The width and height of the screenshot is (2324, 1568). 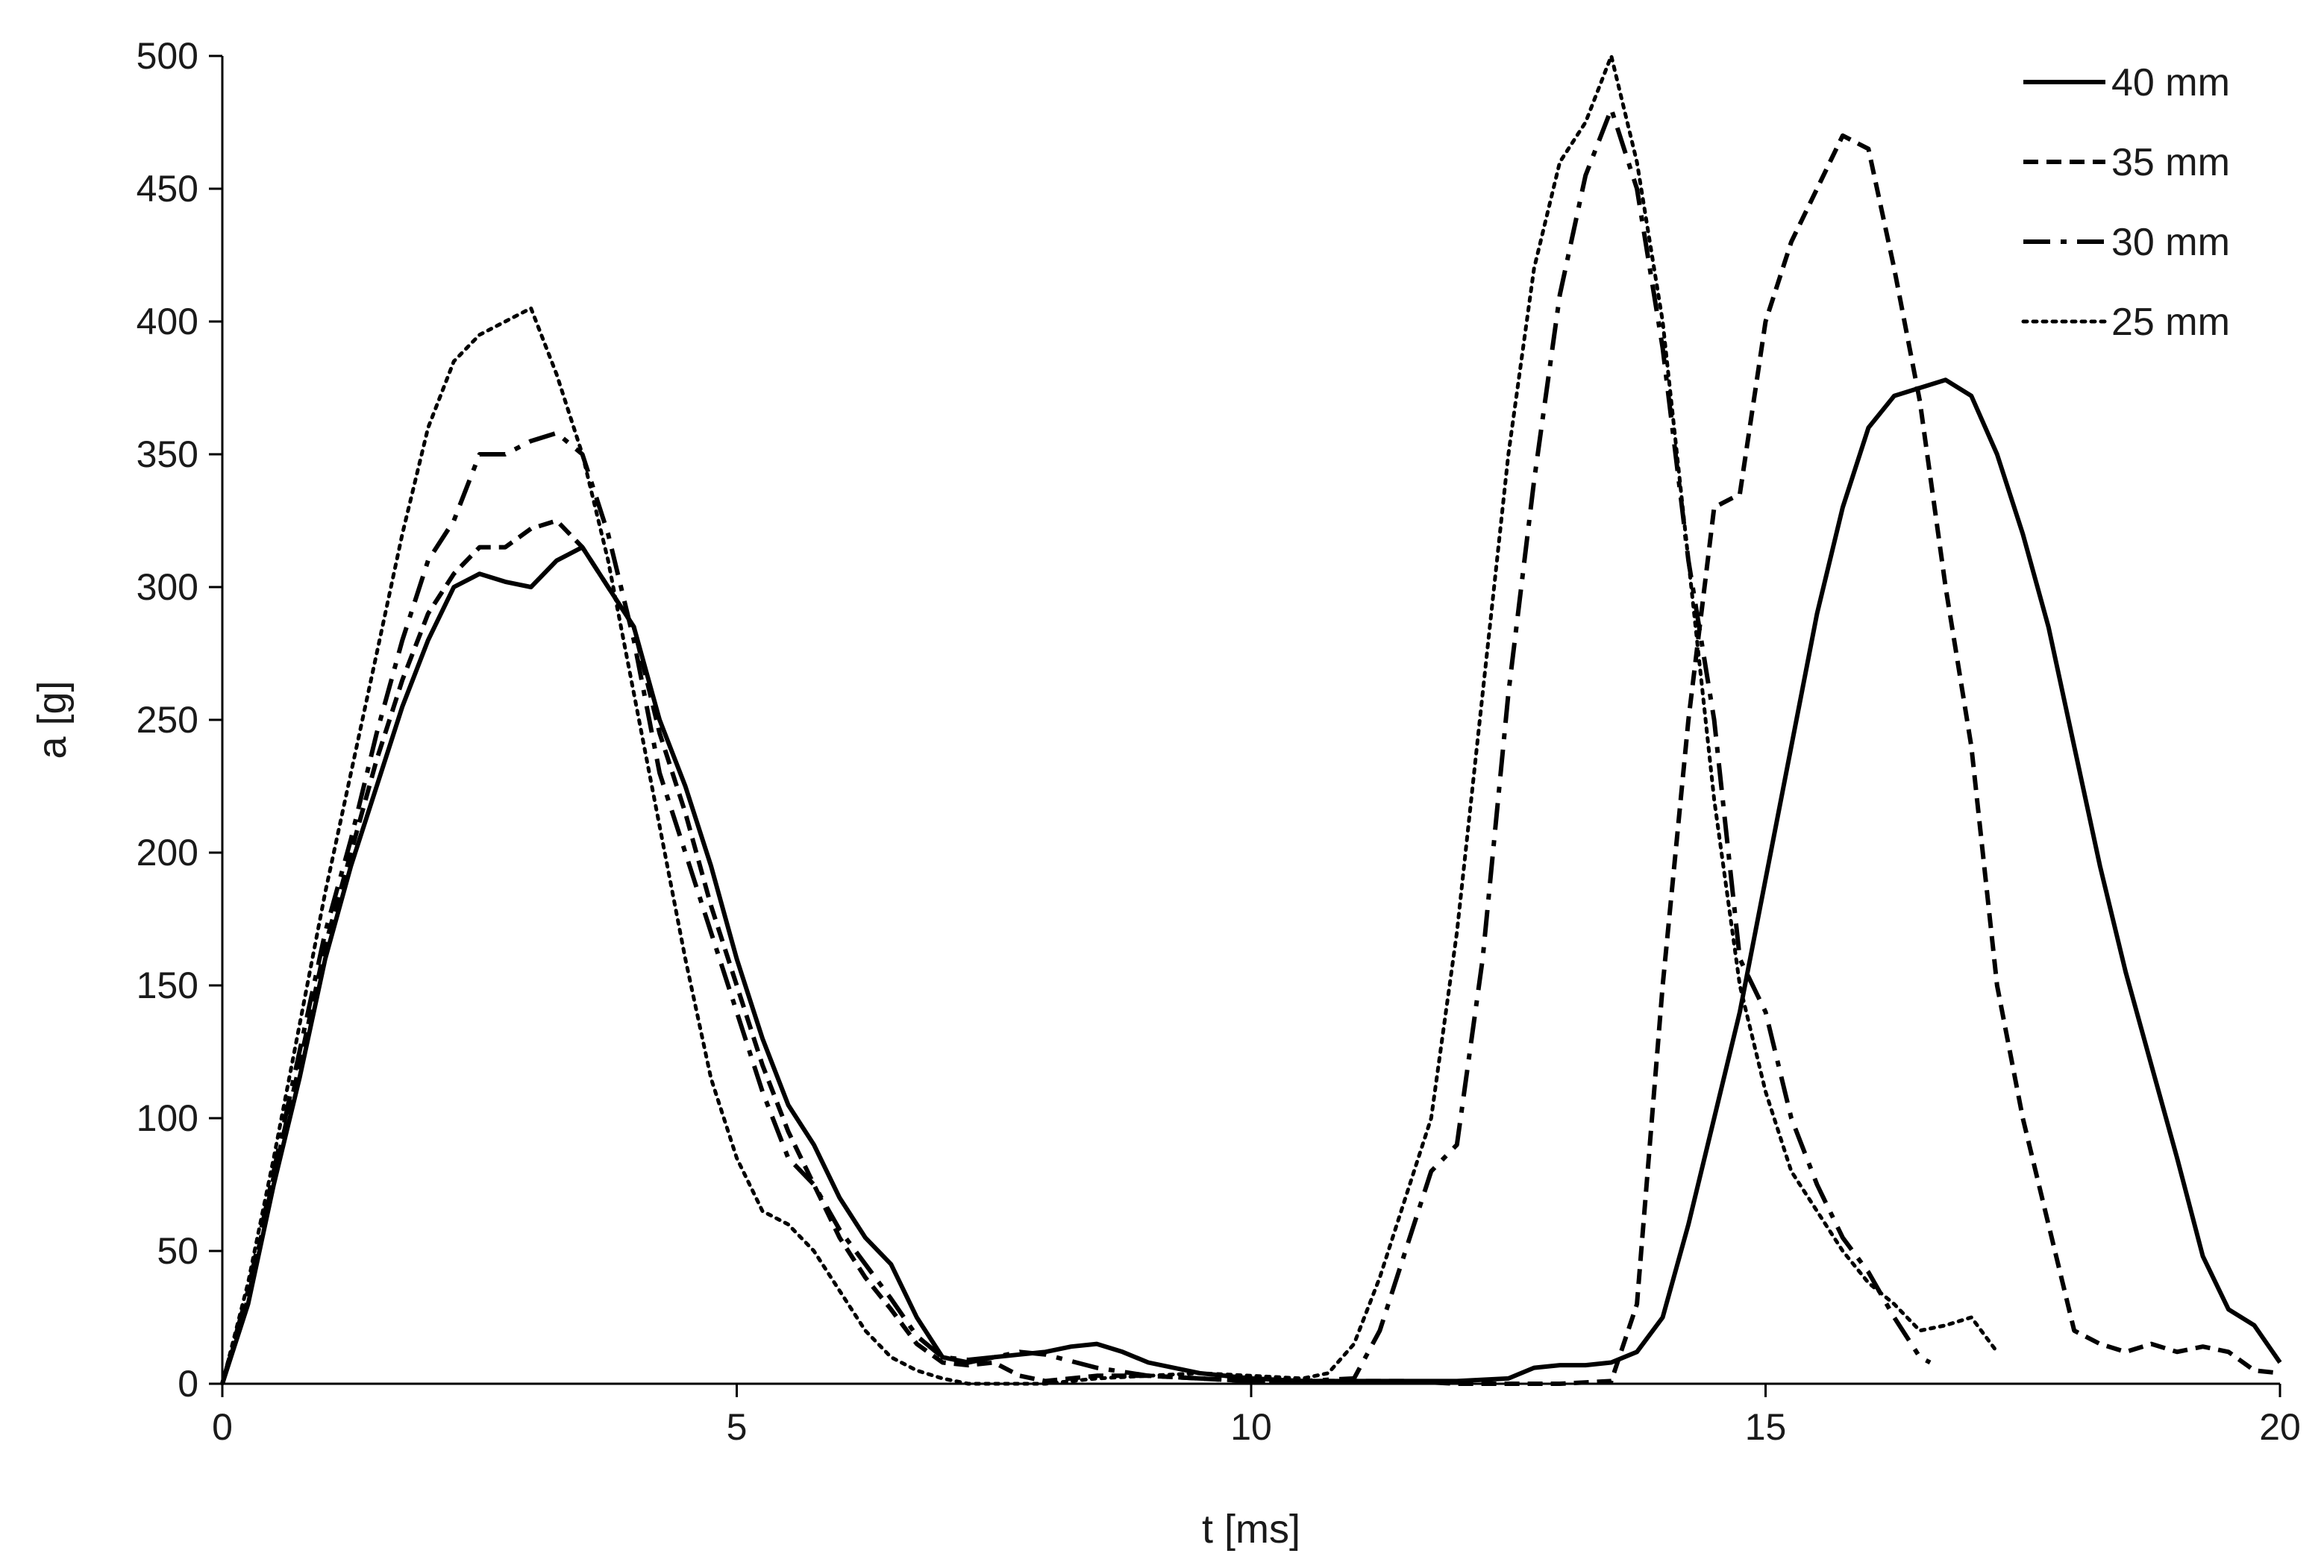 What do you see at coordinates (737, 1427) in the screenshot?
I see `x-tick-label: 5` at bounding box center [737, 1427].